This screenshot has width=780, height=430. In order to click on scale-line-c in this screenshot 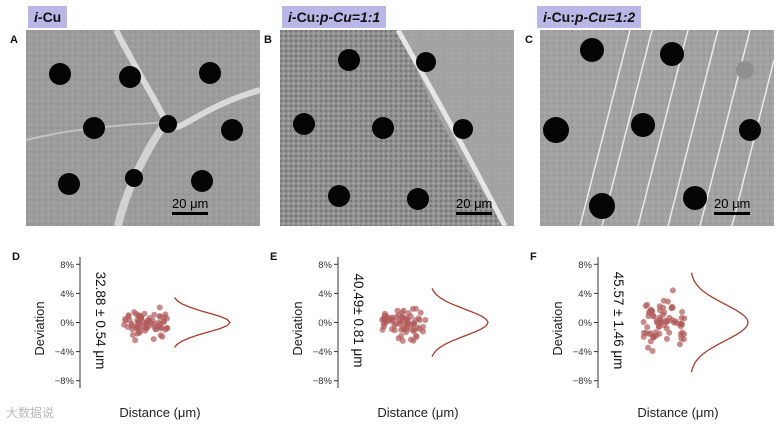, I will do `click(732, 213)`.